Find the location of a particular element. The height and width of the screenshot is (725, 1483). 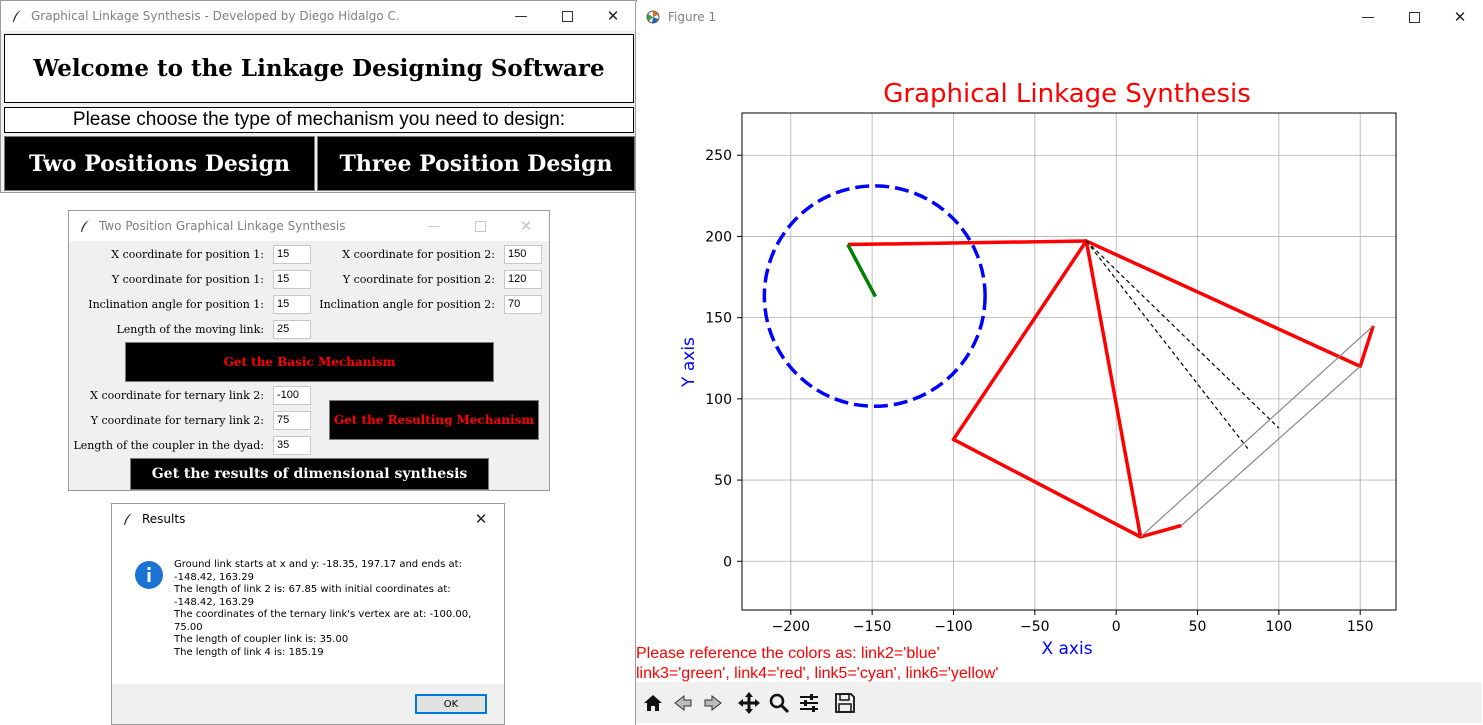

x-tick-label: −50 is located at coordinates (1035, 627).